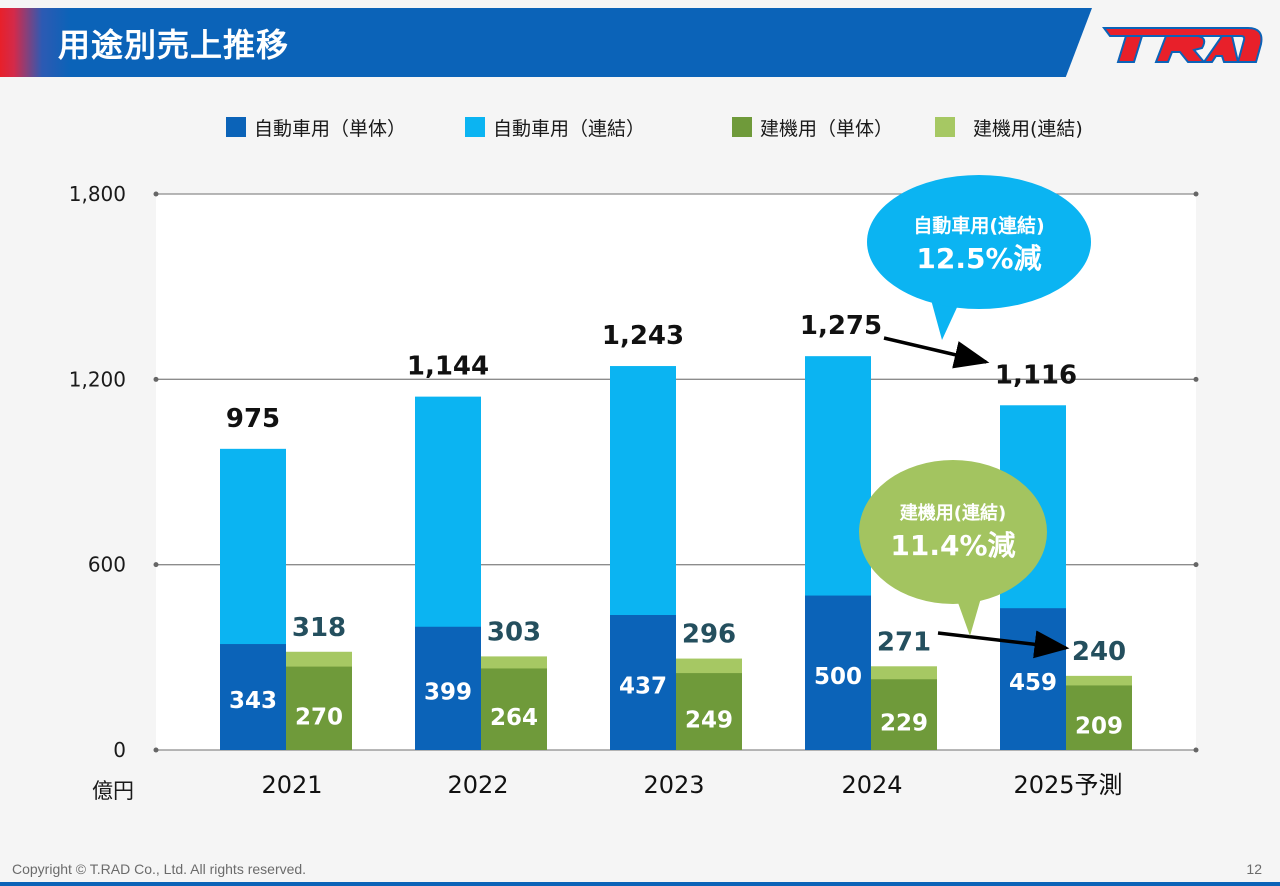 The height and width of the screenshot is (886, 1280). I want to click on chart-legend: 自動車用（単体） 自動車用（連結） 建機用（単体） 建機用(連結), so click(640, 127).